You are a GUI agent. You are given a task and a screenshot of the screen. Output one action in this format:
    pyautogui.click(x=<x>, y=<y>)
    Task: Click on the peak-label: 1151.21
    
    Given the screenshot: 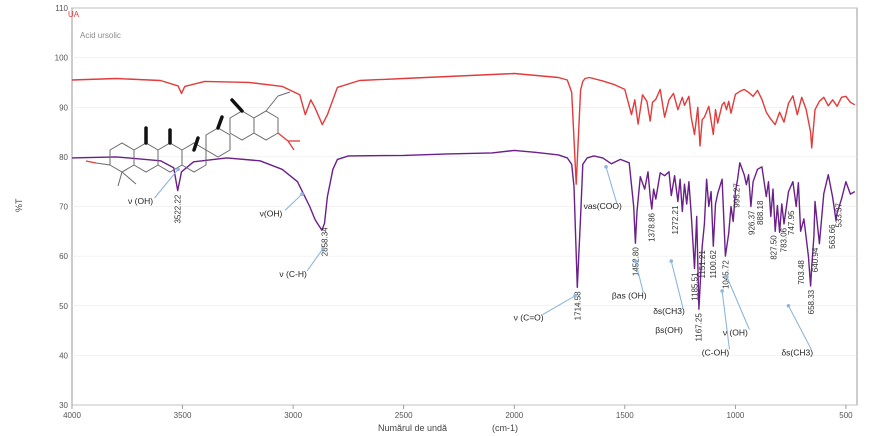 What is the action you would take?
    pyautogui.click(x=702, y=264)
    